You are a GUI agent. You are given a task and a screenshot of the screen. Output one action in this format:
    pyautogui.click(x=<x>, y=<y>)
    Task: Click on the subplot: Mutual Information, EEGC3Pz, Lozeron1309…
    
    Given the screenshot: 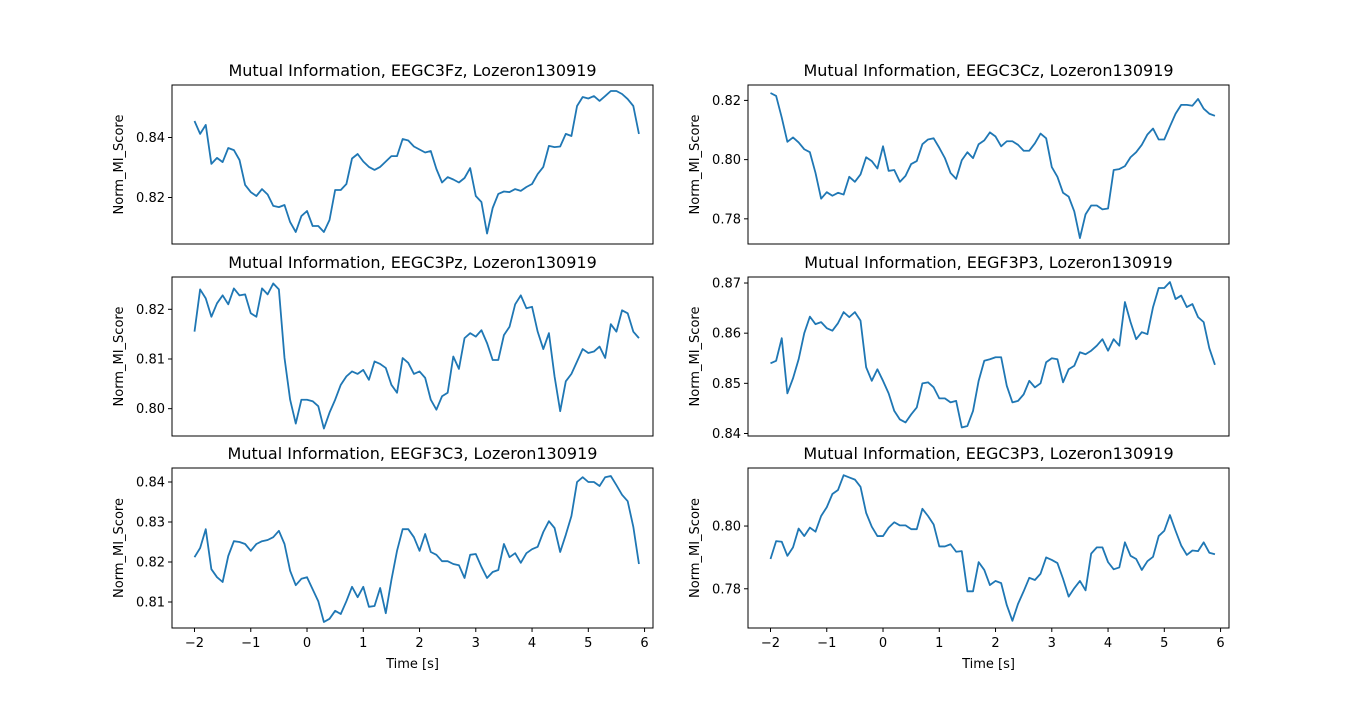 What is the action you would take?
    pyautogui.click(x=383, y=345)
    